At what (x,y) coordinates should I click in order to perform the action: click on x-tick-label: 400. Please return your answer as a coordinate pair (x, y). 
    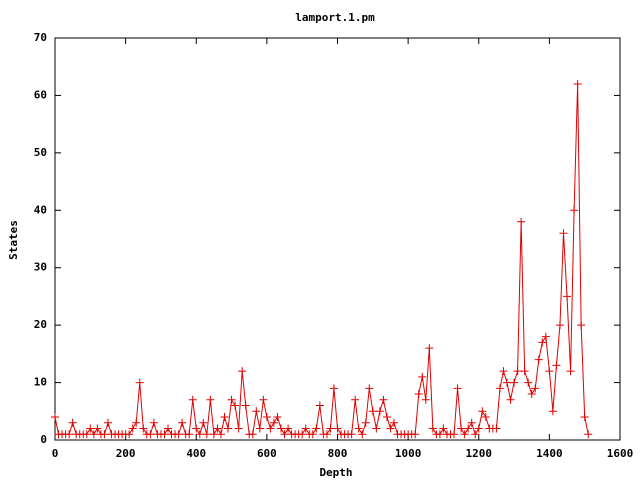
    Looking at the image, I should click on (196, 453).